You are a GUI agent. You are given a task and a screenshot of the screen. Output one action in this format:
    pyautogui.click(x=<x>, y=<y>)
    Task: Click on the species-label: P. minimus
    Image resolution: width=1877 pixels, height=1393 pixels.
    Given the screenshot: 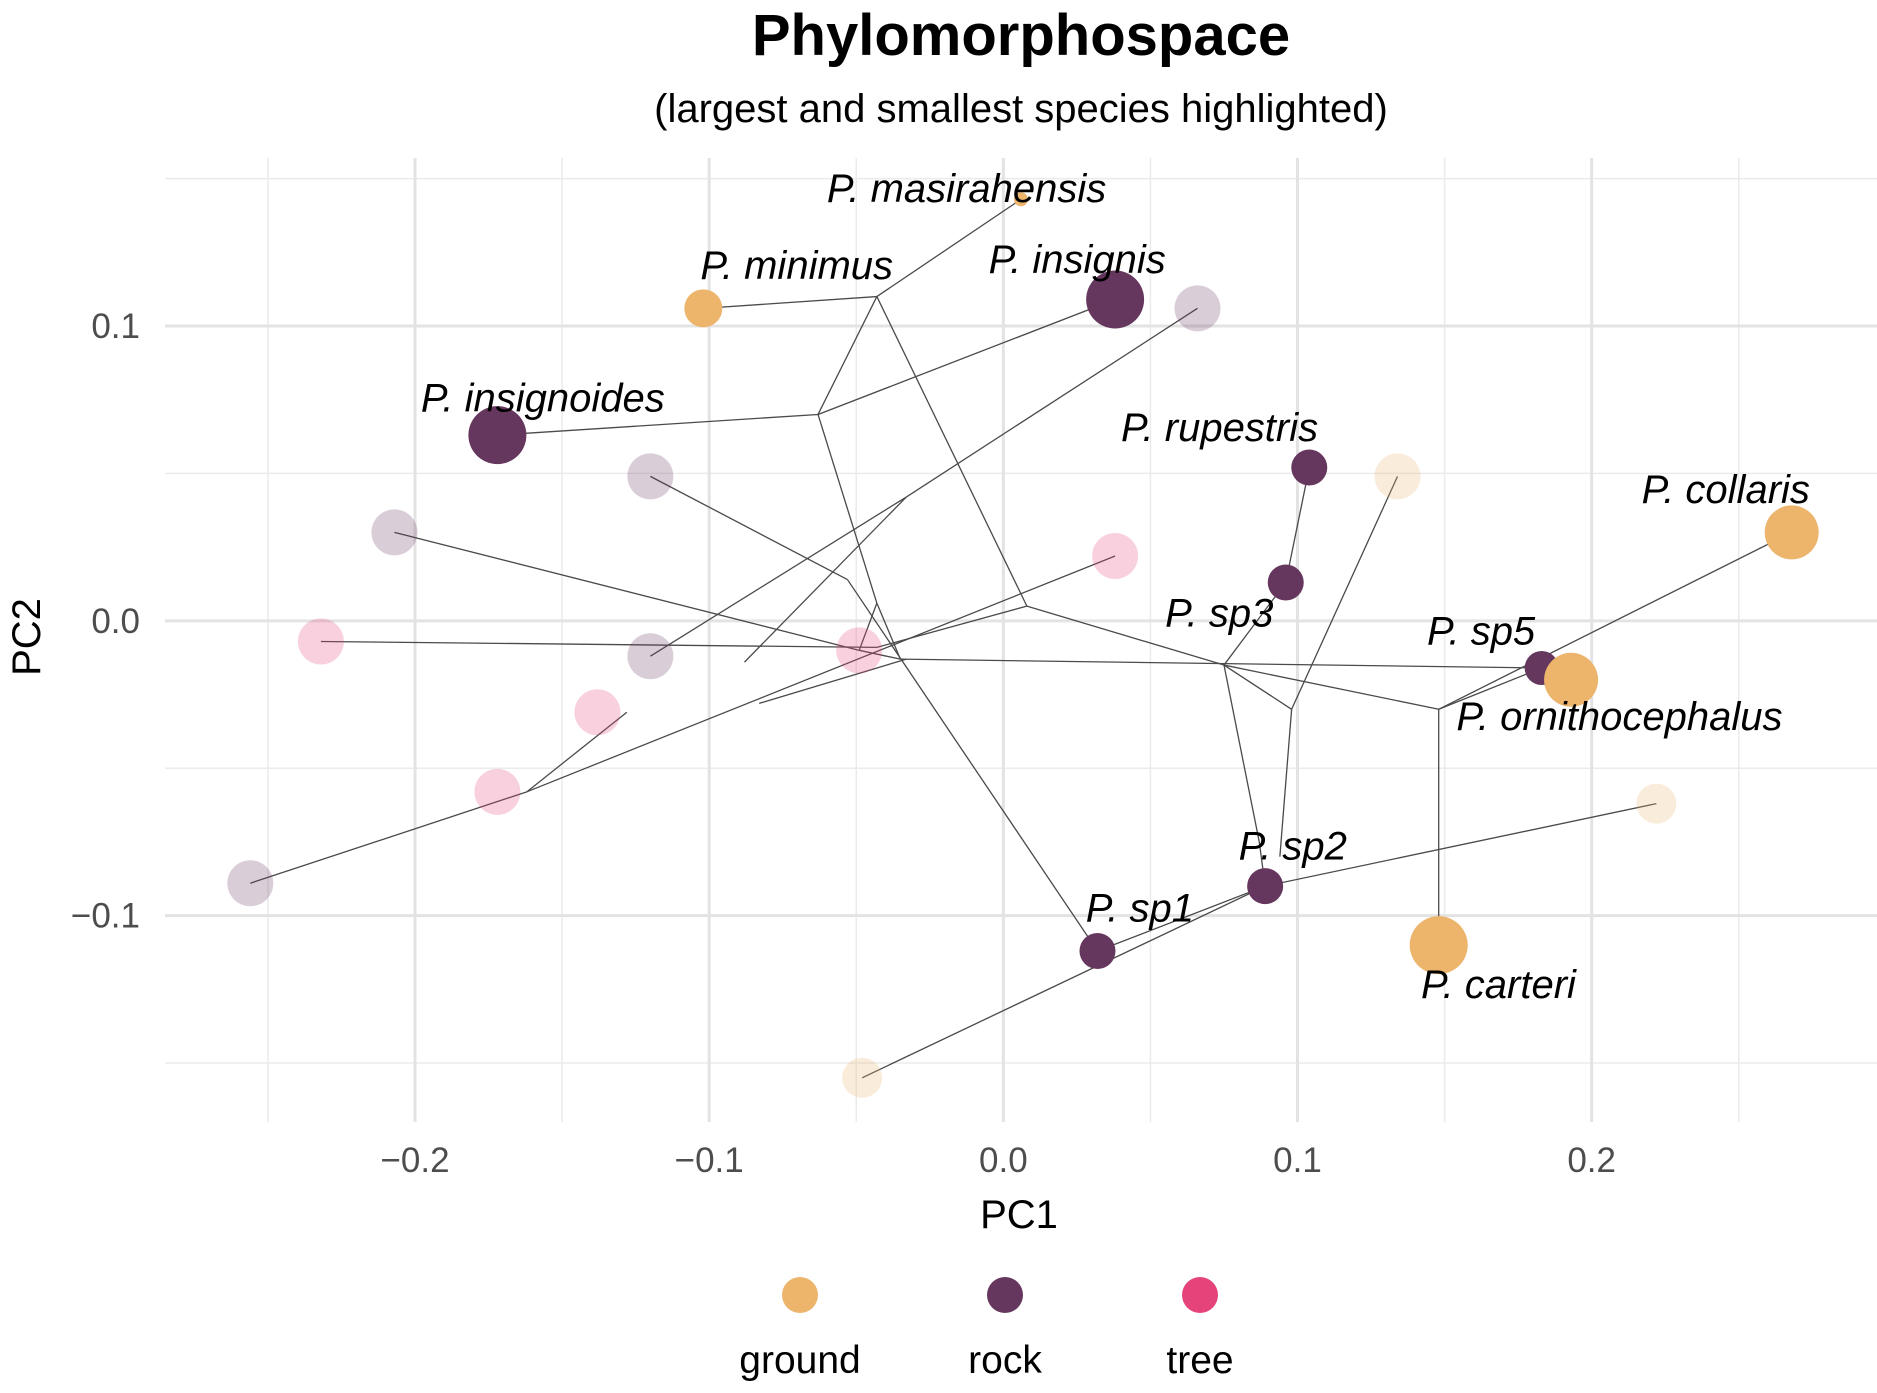 What is the action you would take?
    pyautogui.click(x=796, y=266)
    